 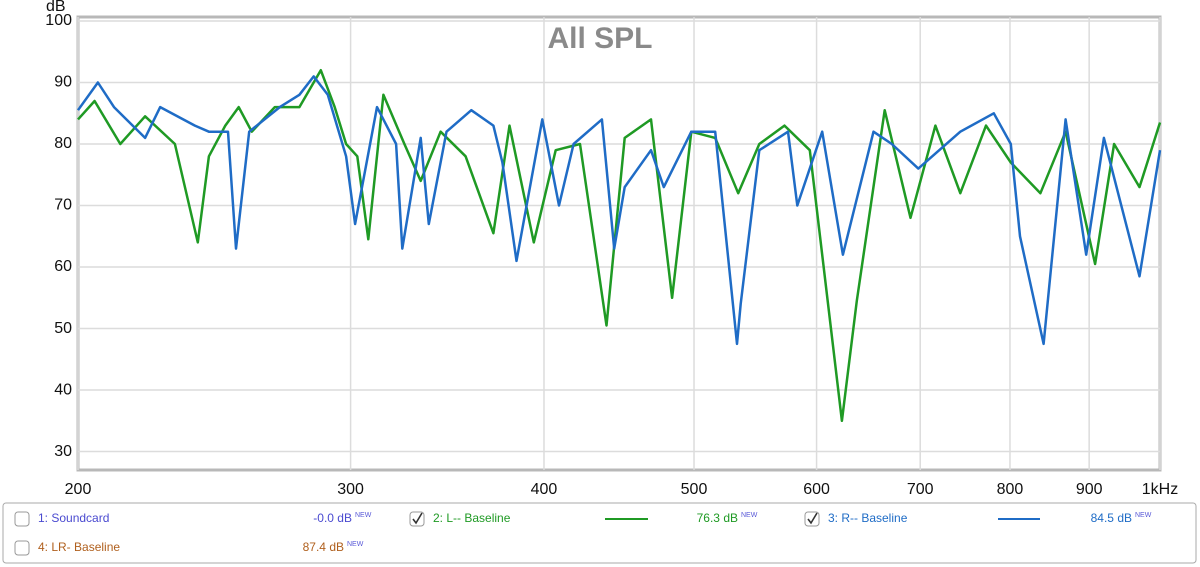 What do you see at coordinates (63, 143) in the screenshot?
I see `y-tick-label: 80` at bounding box center [63, 143].